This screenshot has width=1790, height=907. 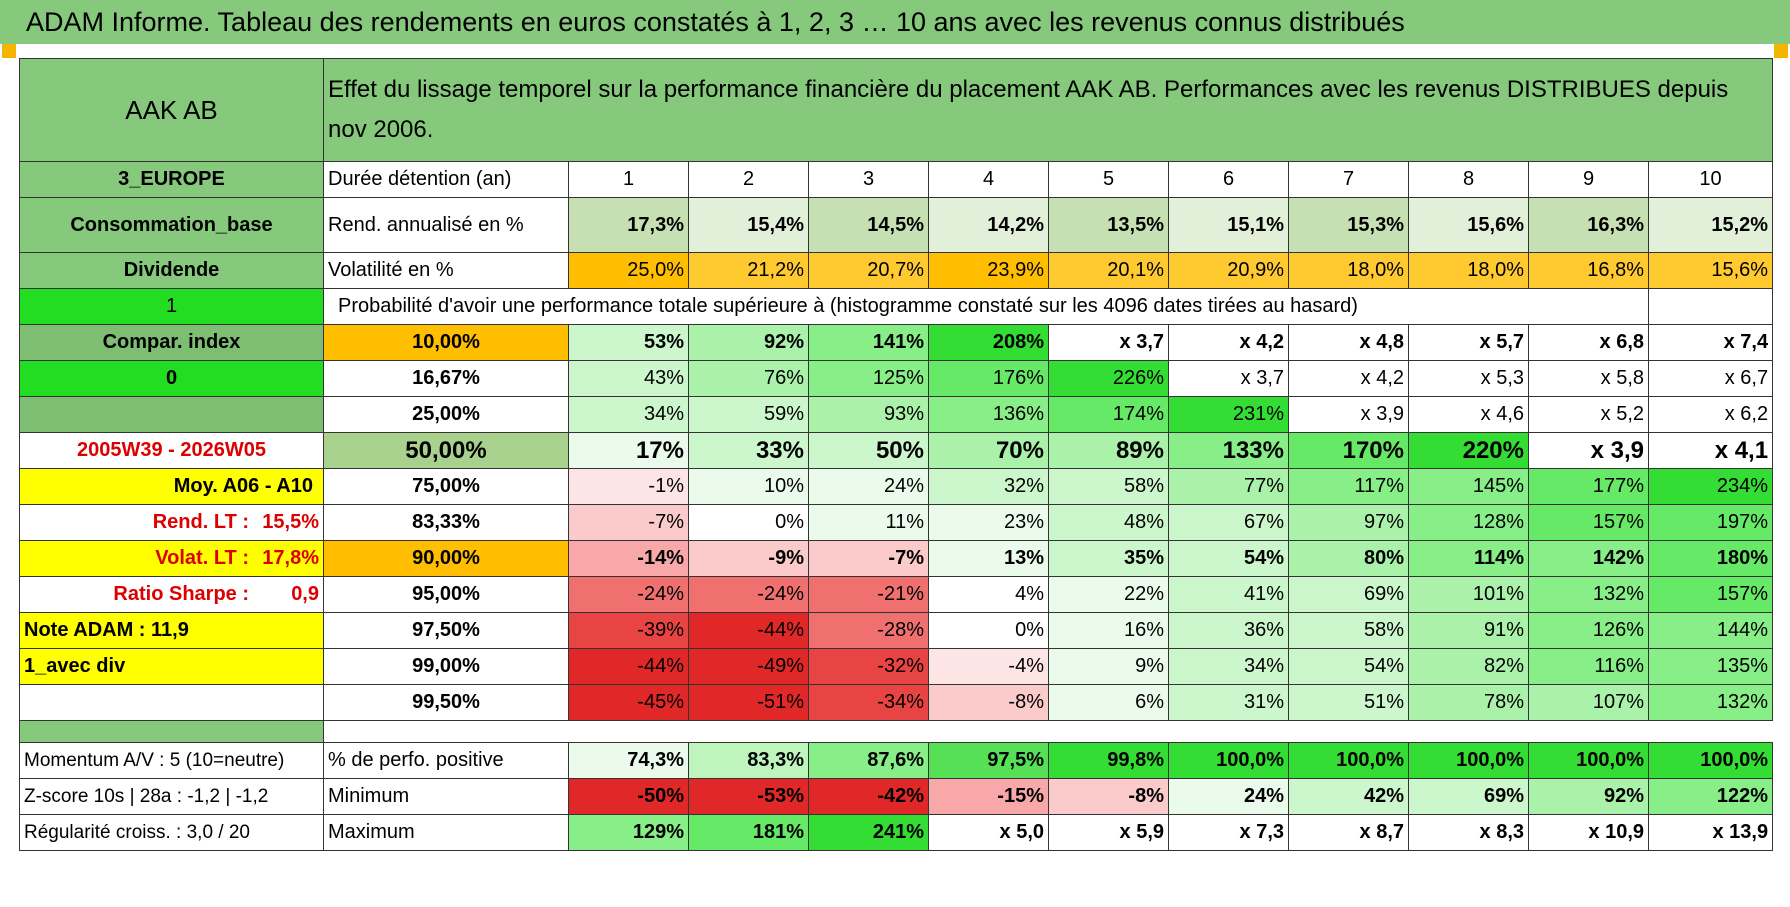 I want to click on rend-value-9: 16,3%, so click(x=1588, y=225).